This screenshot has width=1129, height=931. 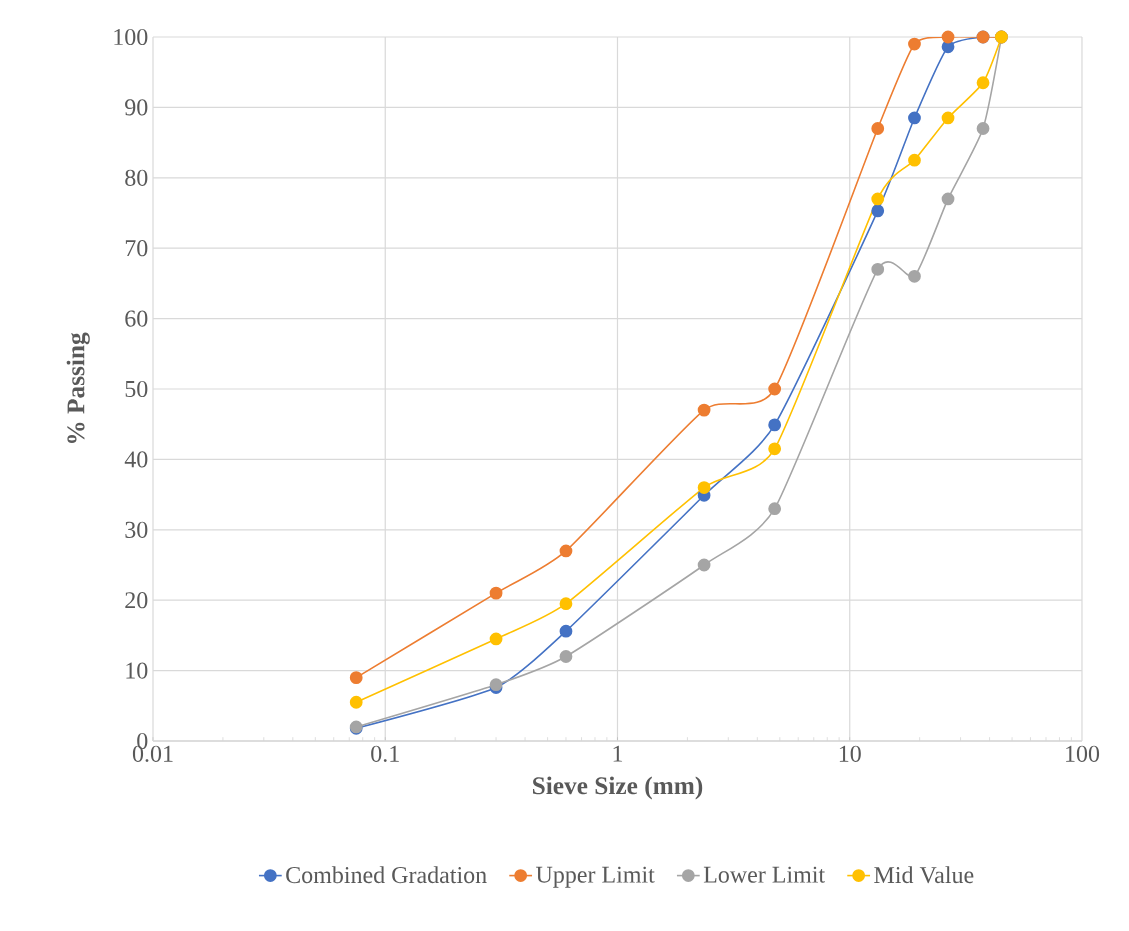 I want to click on x-tick-label: 100, so click(x=1083, y=753).